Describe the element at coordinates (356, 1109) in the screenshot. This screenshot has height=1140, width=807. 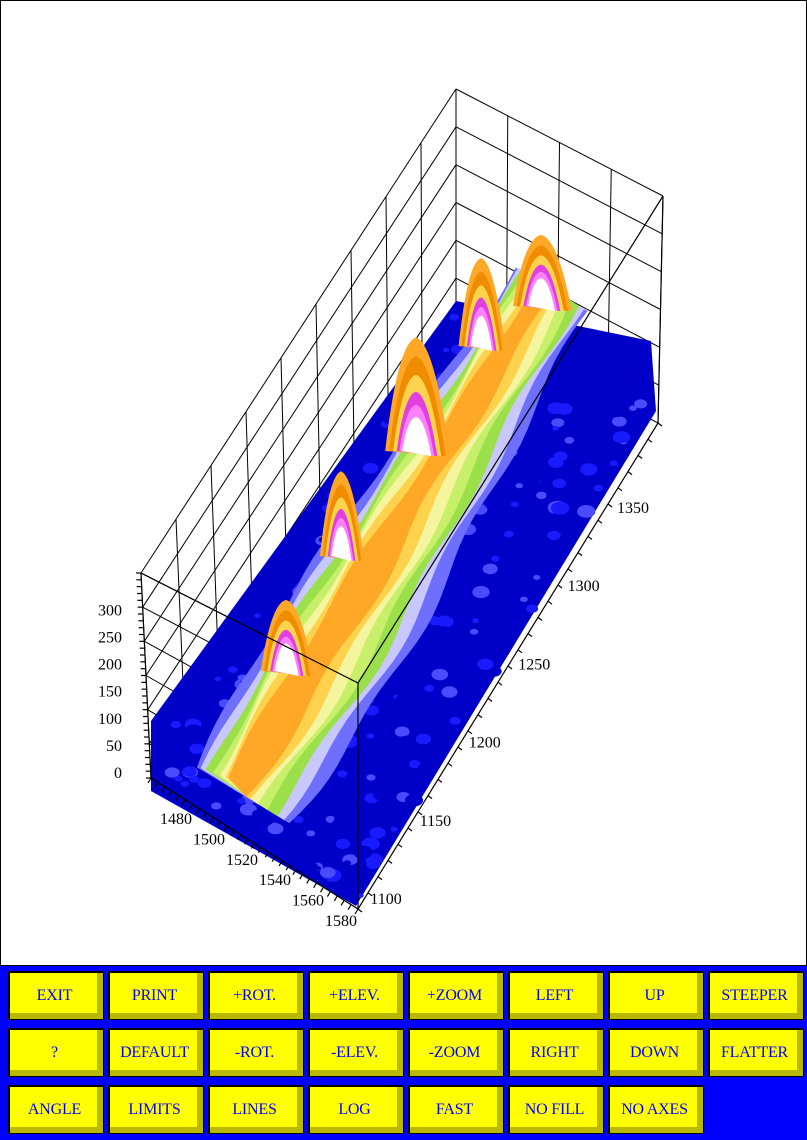
I see `toolbar-button-log: LOG` at that location.